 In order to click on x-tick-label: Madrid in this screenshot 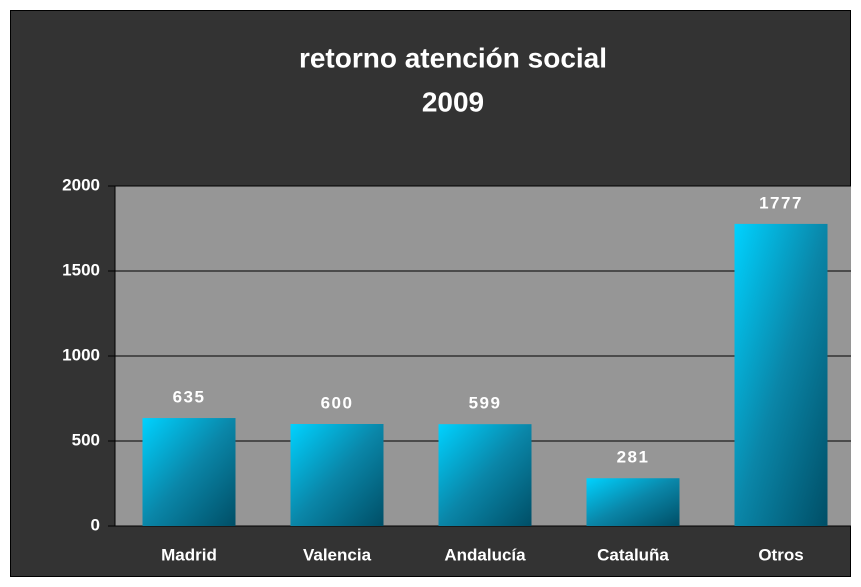, I will do `click(189, 554)`.